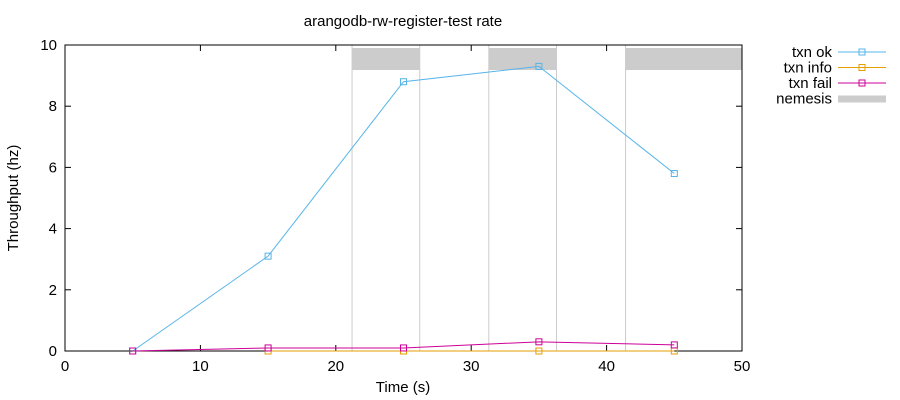 The height and width of the screenshot is (400, 900). Describe the element at coordinates (53, 229) in the screenshot. I see `y-tick-label: 4` at that location.